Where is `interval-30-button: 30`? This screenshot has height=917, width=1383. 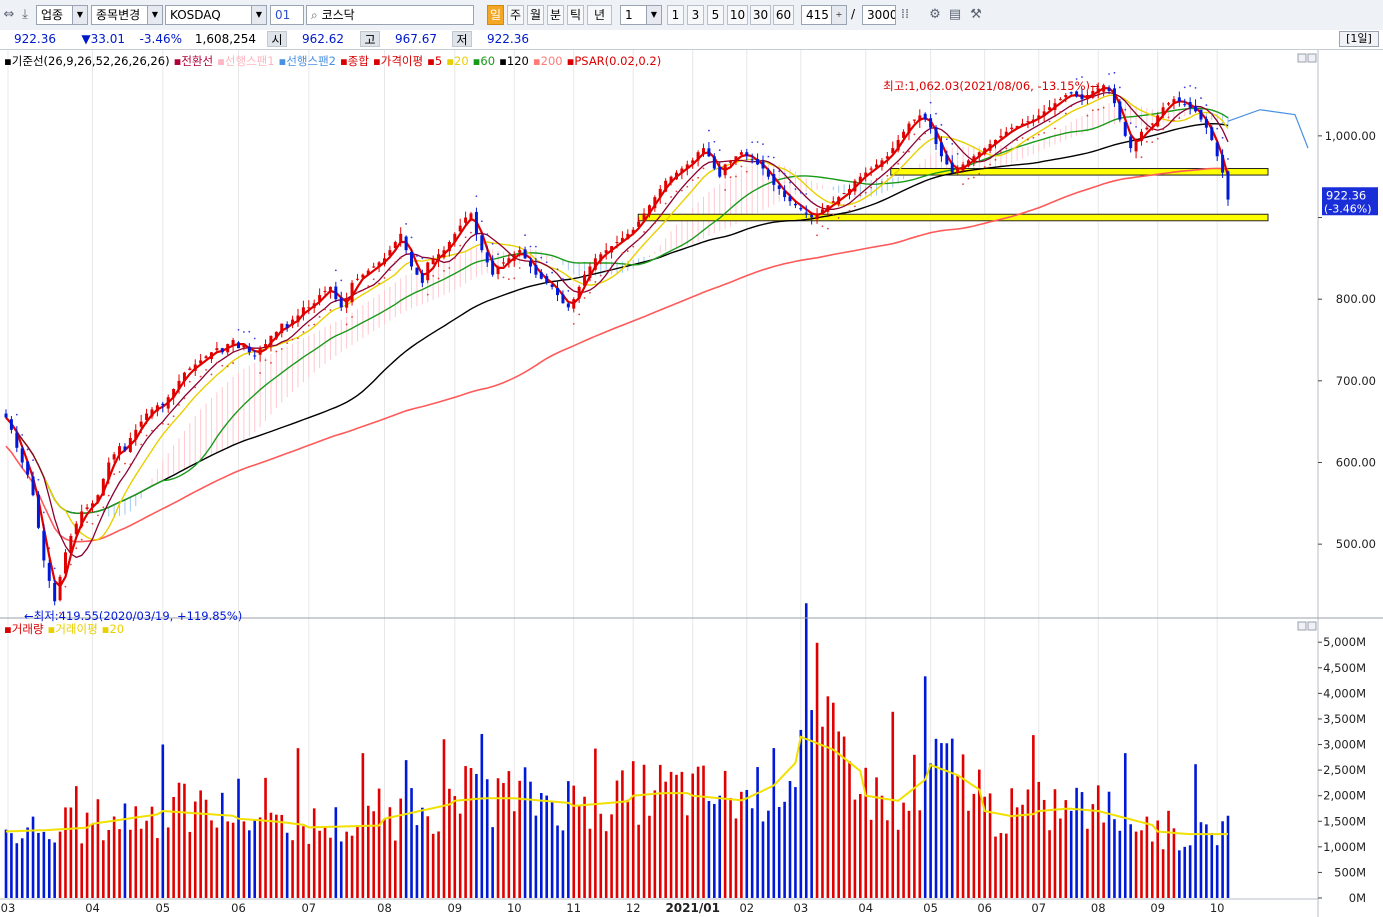 interval-30-button: 30 is located at coordinates (760, 15).